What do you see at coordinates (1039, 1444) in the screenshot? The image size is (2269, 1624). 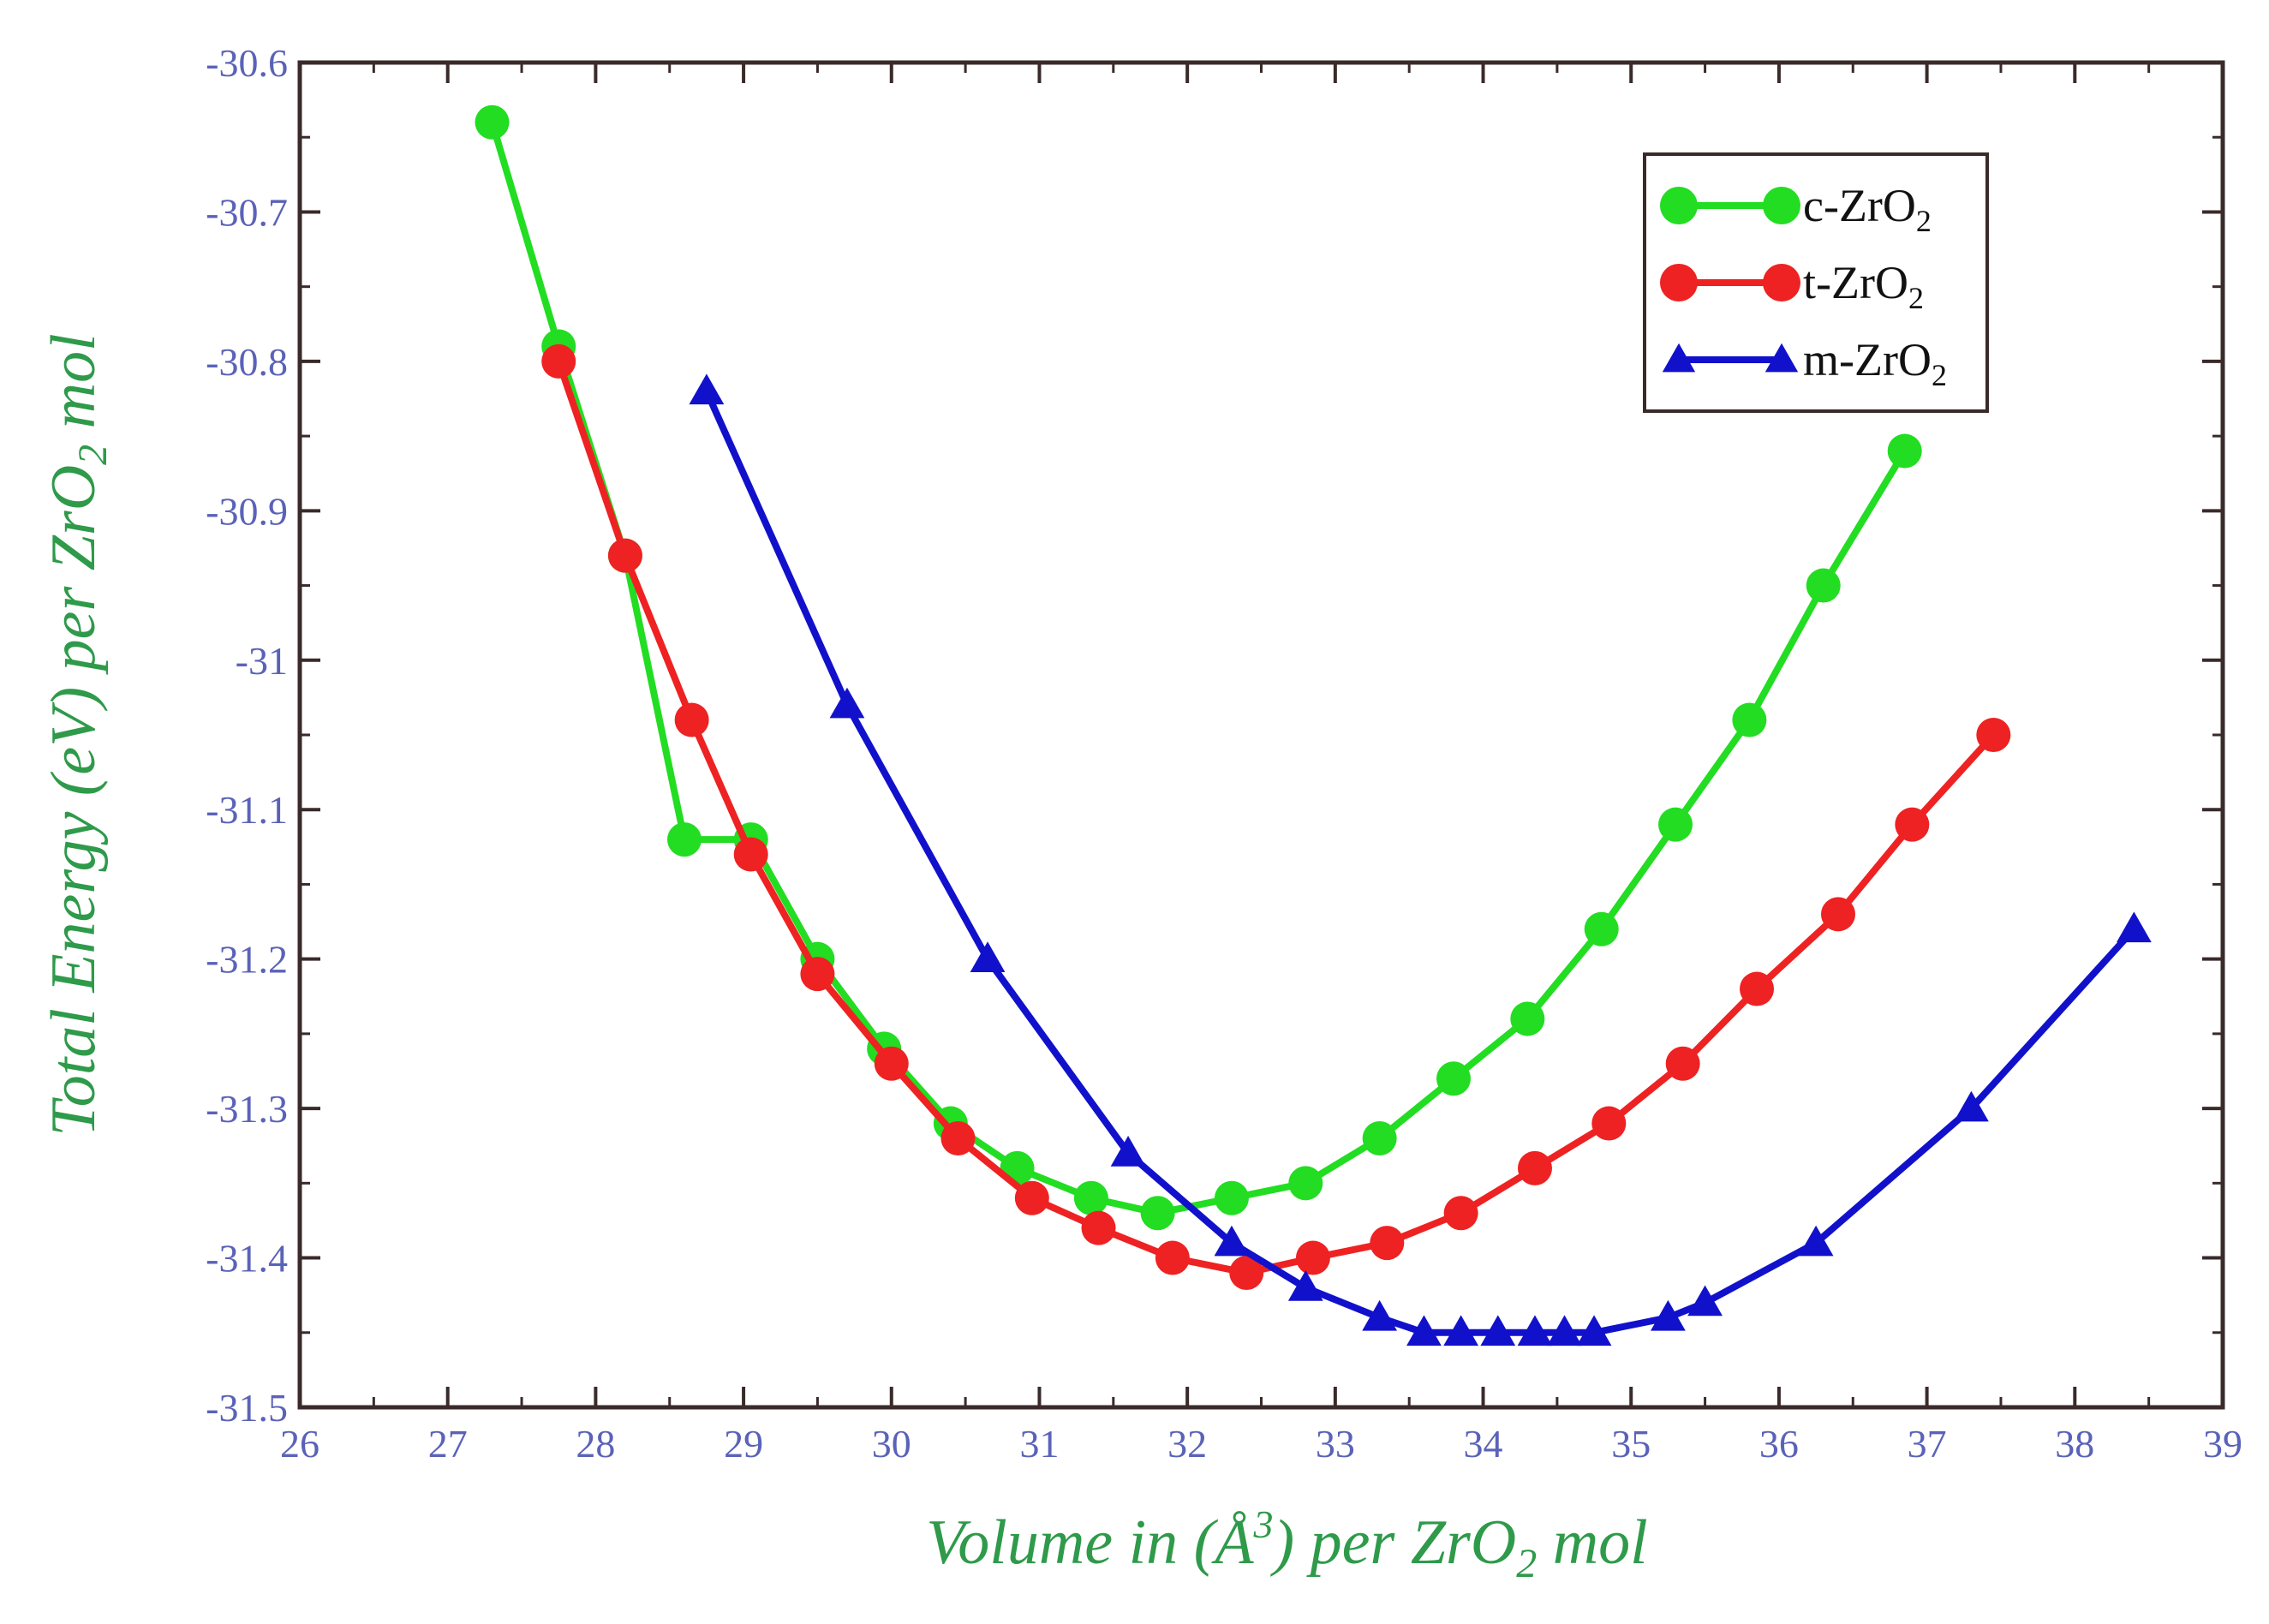 I see `x-tick-label: 31` at bounding box center [1039, 1444].